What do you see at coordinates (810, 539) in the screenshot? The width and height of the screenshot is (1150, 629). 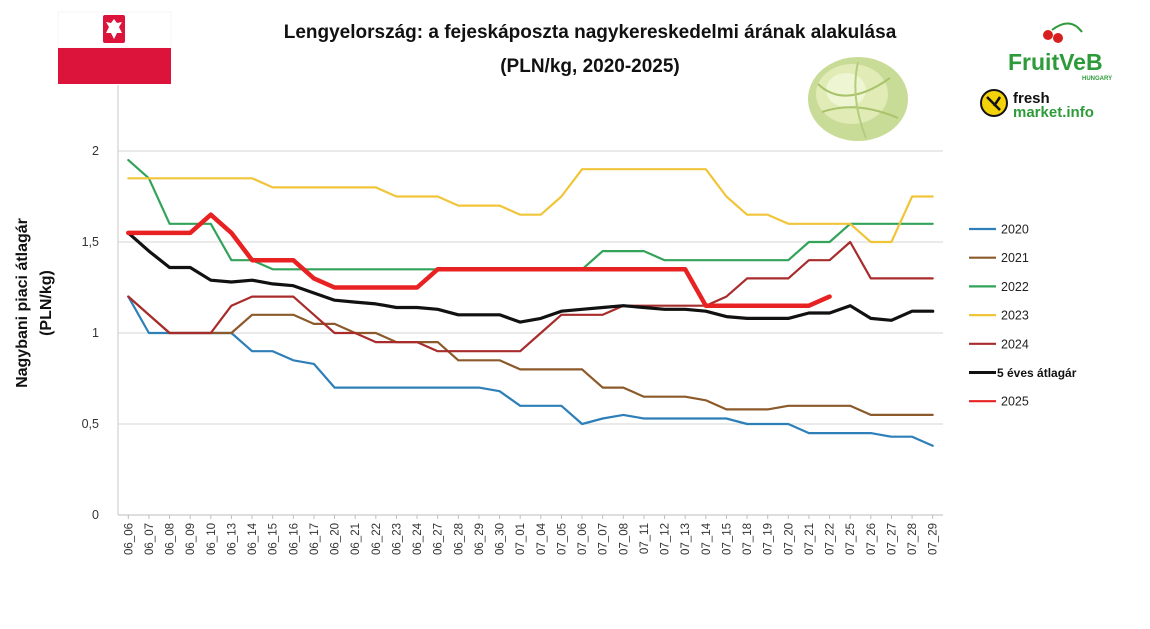 I see `x-tick-label: 07_21` at bounding box center [810, 539].